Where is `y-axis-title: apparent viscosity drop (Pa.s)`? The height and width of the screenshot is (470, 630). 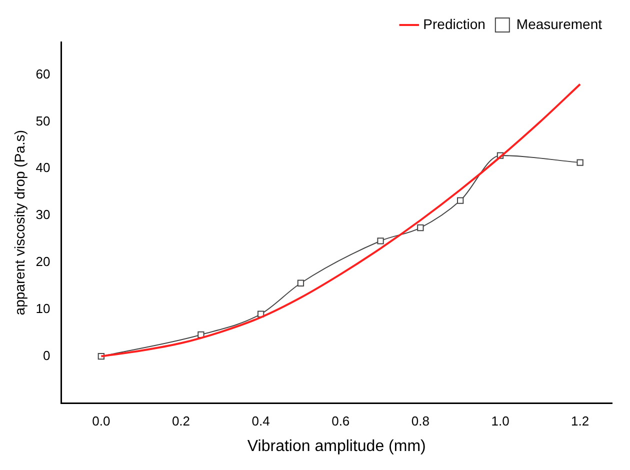
y-axis-title: apparent viscosity drop (Pa.s) is located at coordinates (19, 223).